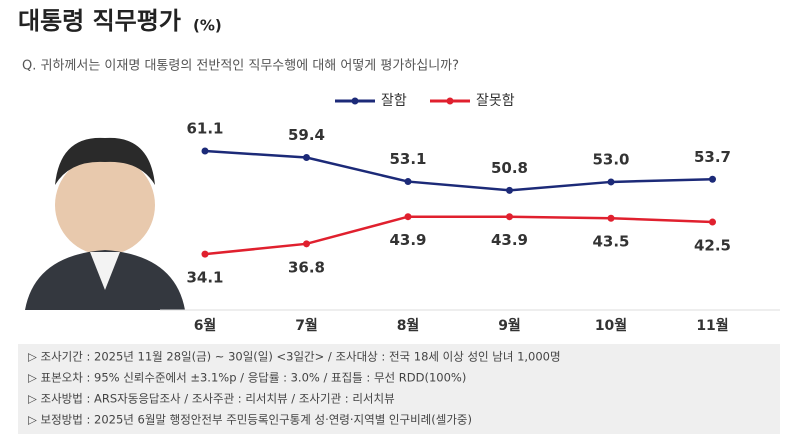 This screenshot has width=800, height=440. I want to click on value-label: 59.4, so click(306, 135).